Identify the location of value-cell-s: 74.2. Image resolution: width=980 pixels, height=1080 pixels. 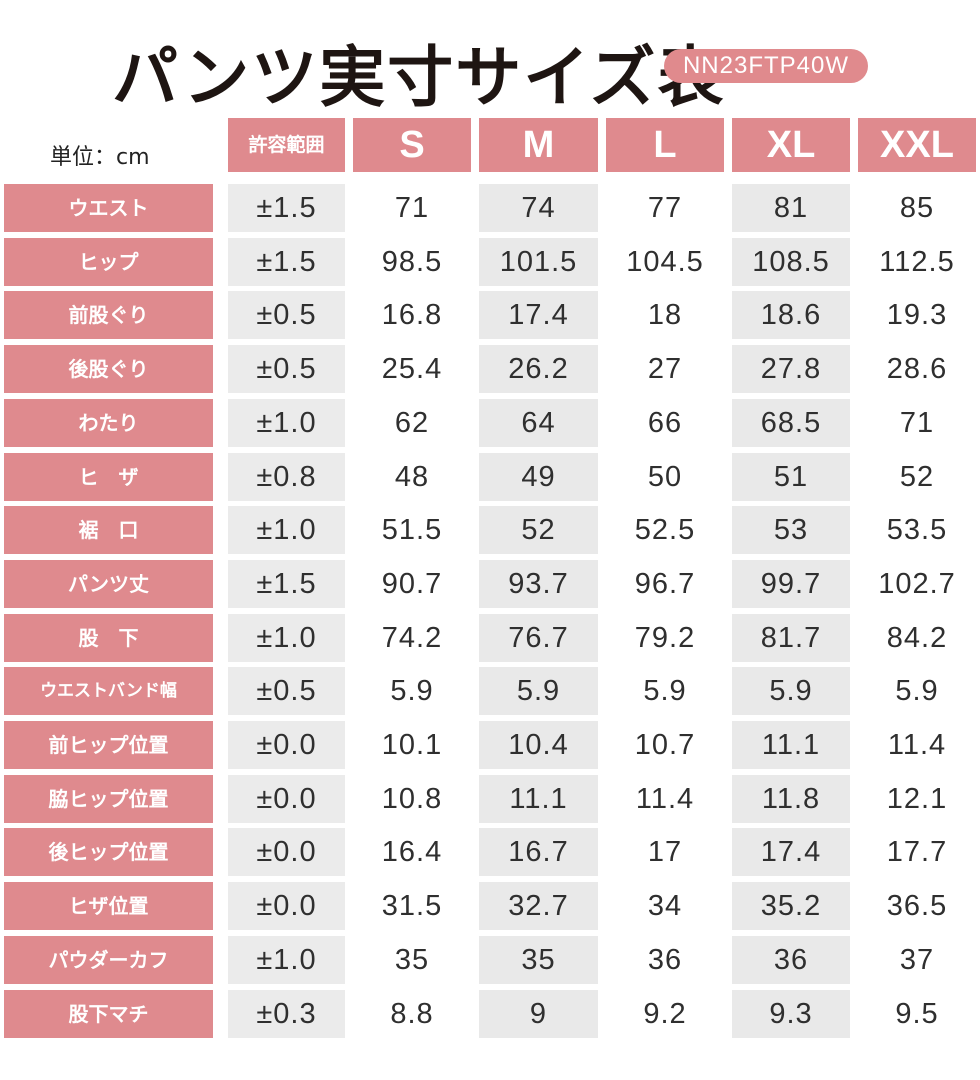
(412, 638).